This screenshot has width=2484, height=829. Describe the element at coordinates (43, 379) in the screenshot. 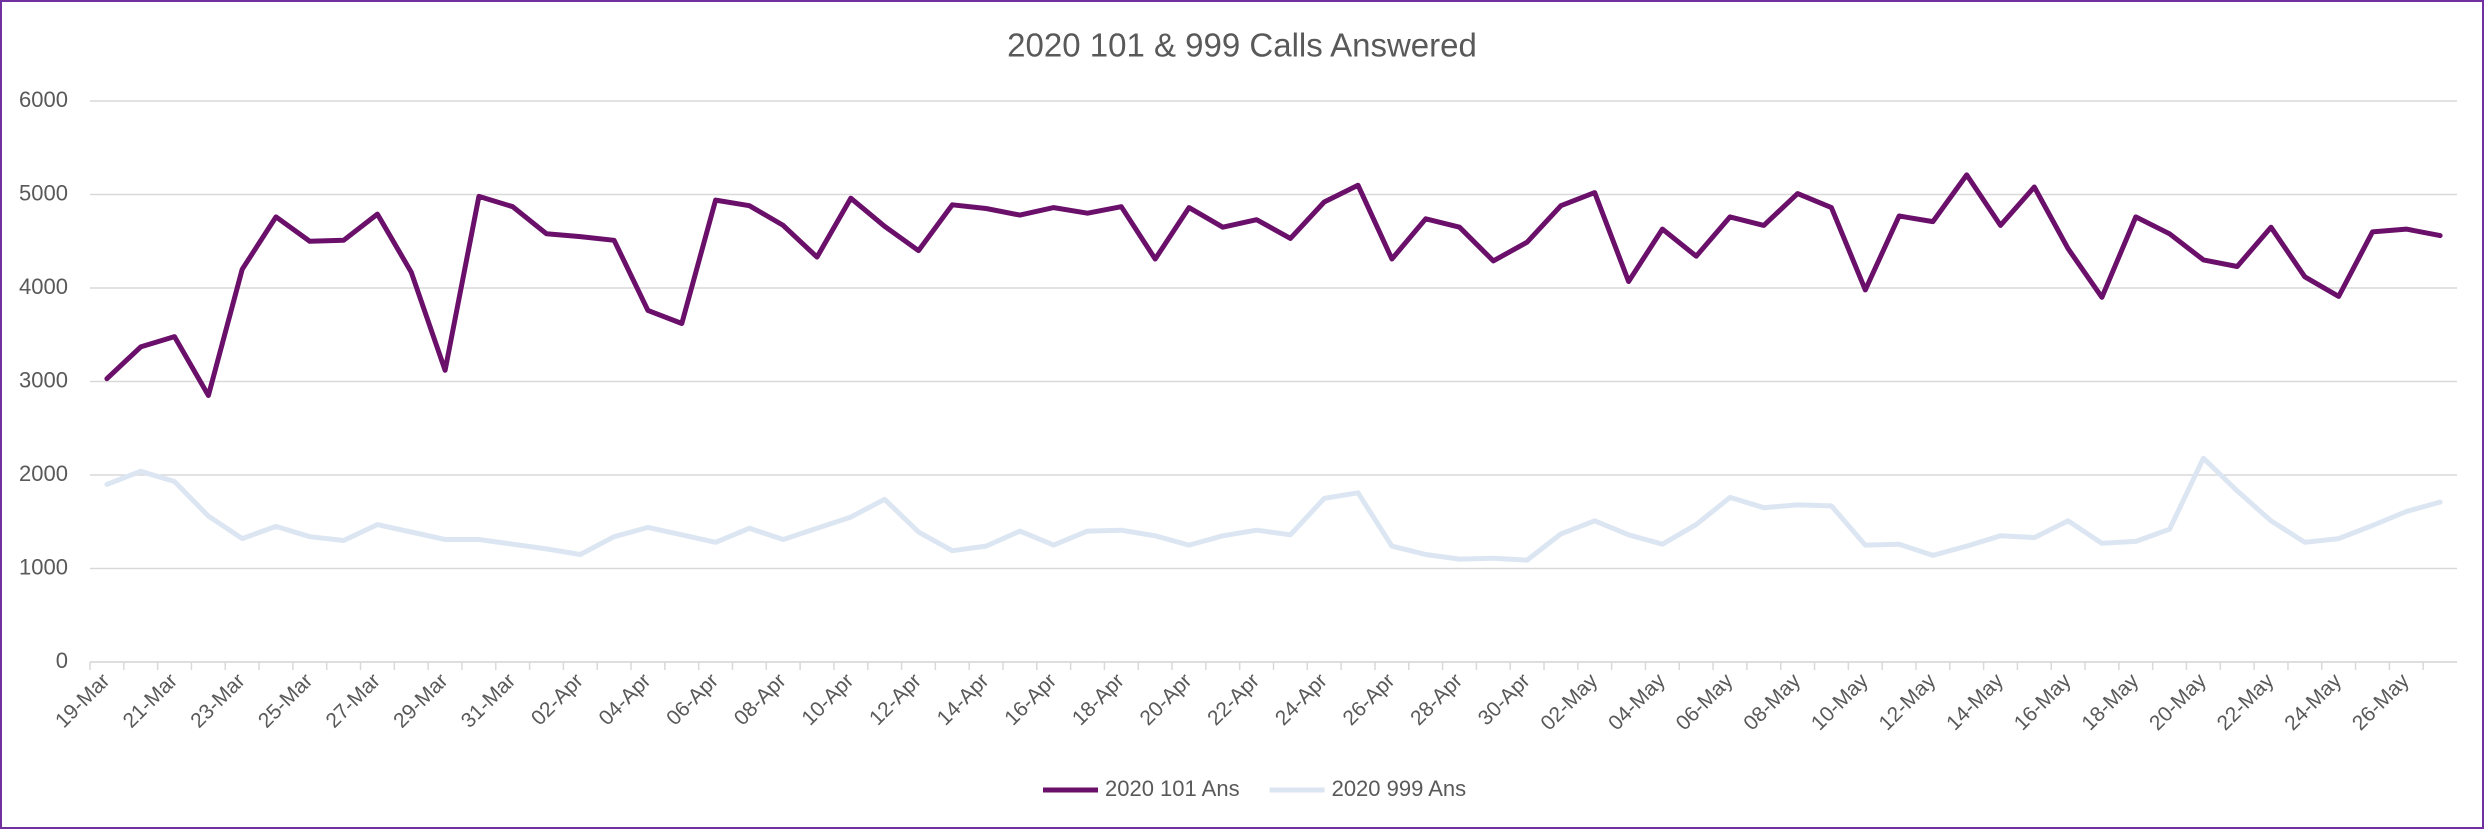

I see `y-tick-label: 3000` at that location.